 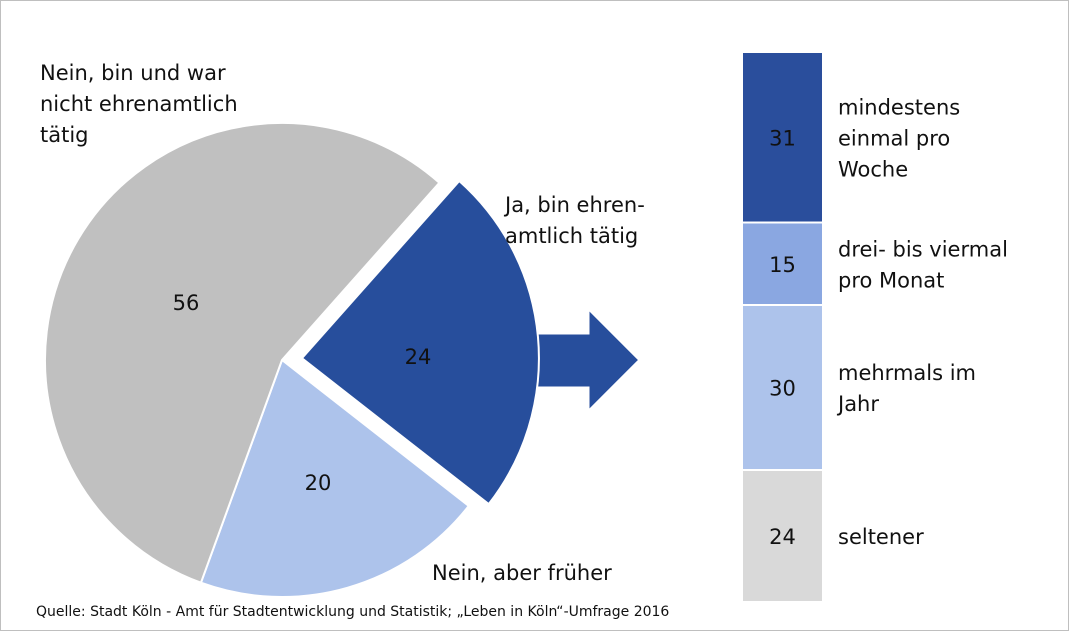 I want to click on slice-label: Nein, aber früher, so click(x=522, y=573).